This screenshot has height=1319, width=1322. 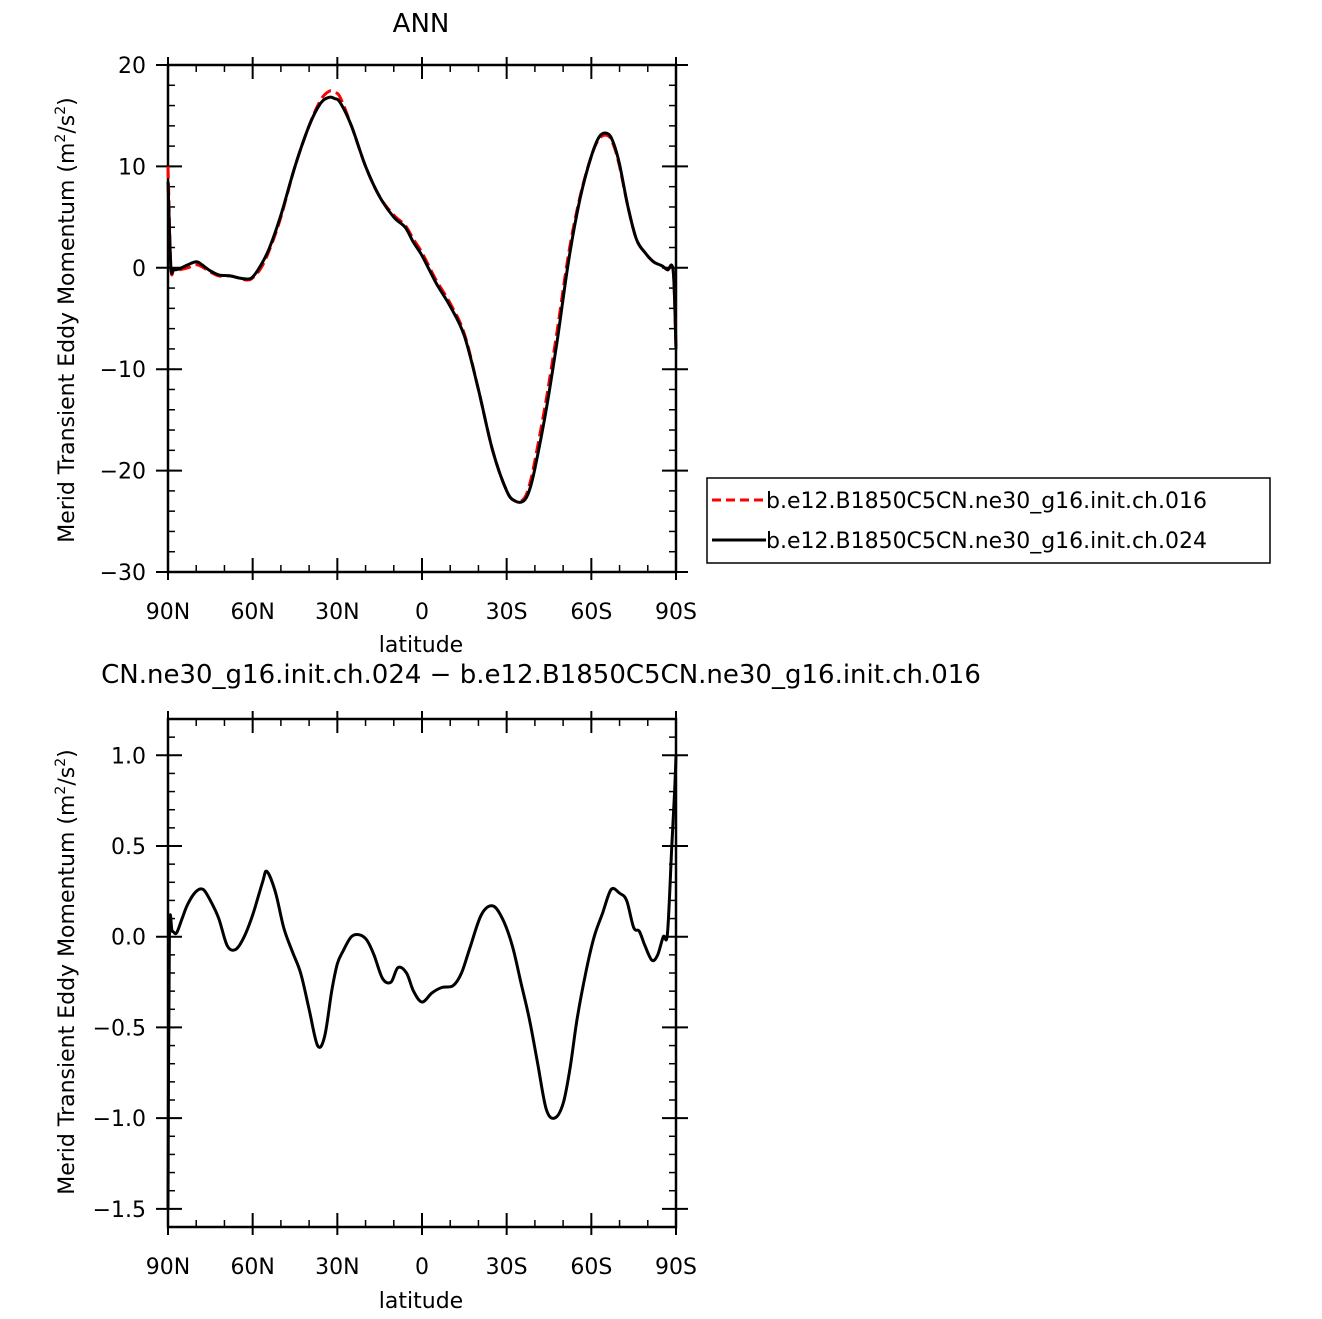 What do you see at coordinates (421, 24) in the screenshot?
I see `top-chart-title: ANN` at bounding box center [421, 24].